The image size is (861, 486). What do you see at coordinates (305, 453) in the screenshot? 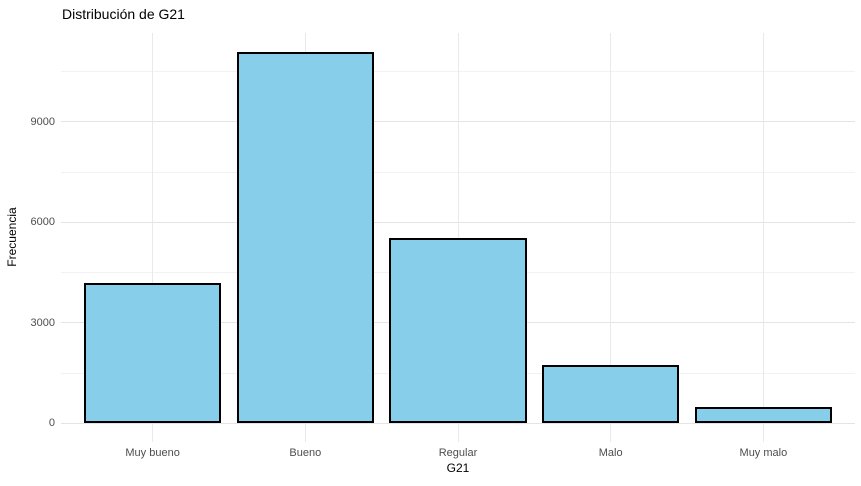
I see `x-tick-label: Bueno` at bounding box center [305, 453].